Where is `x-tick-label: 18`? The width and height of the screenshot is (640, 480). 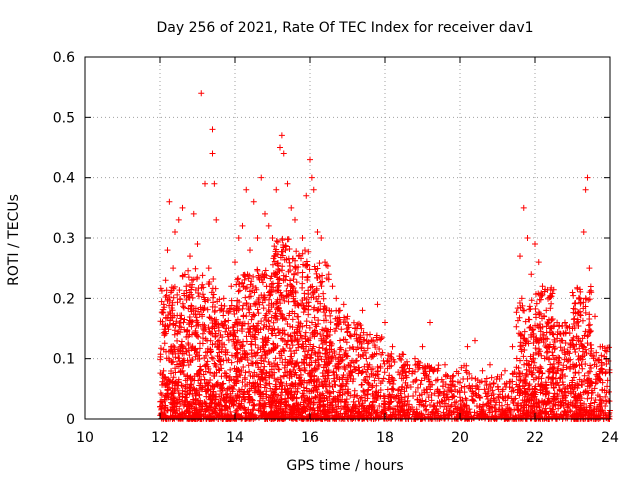 x-tick-label: 18 is located at coordinates (385, 438).